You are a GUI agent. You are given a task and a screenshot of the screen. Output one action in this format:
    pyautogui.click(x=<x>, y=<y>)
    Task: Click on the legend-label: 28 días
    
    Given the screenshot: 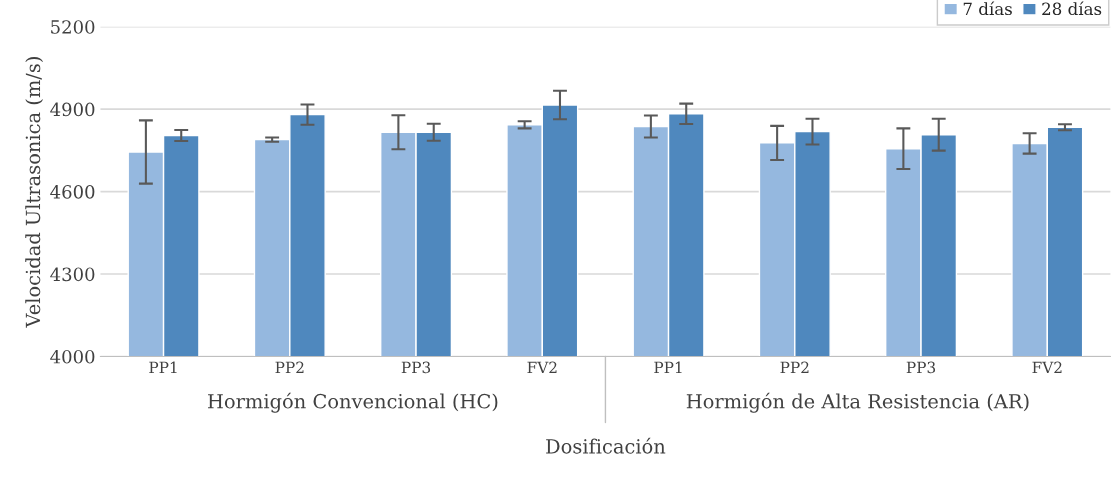 What is the action you would take?
    pyautogui.click(x=1072, y=8)
    